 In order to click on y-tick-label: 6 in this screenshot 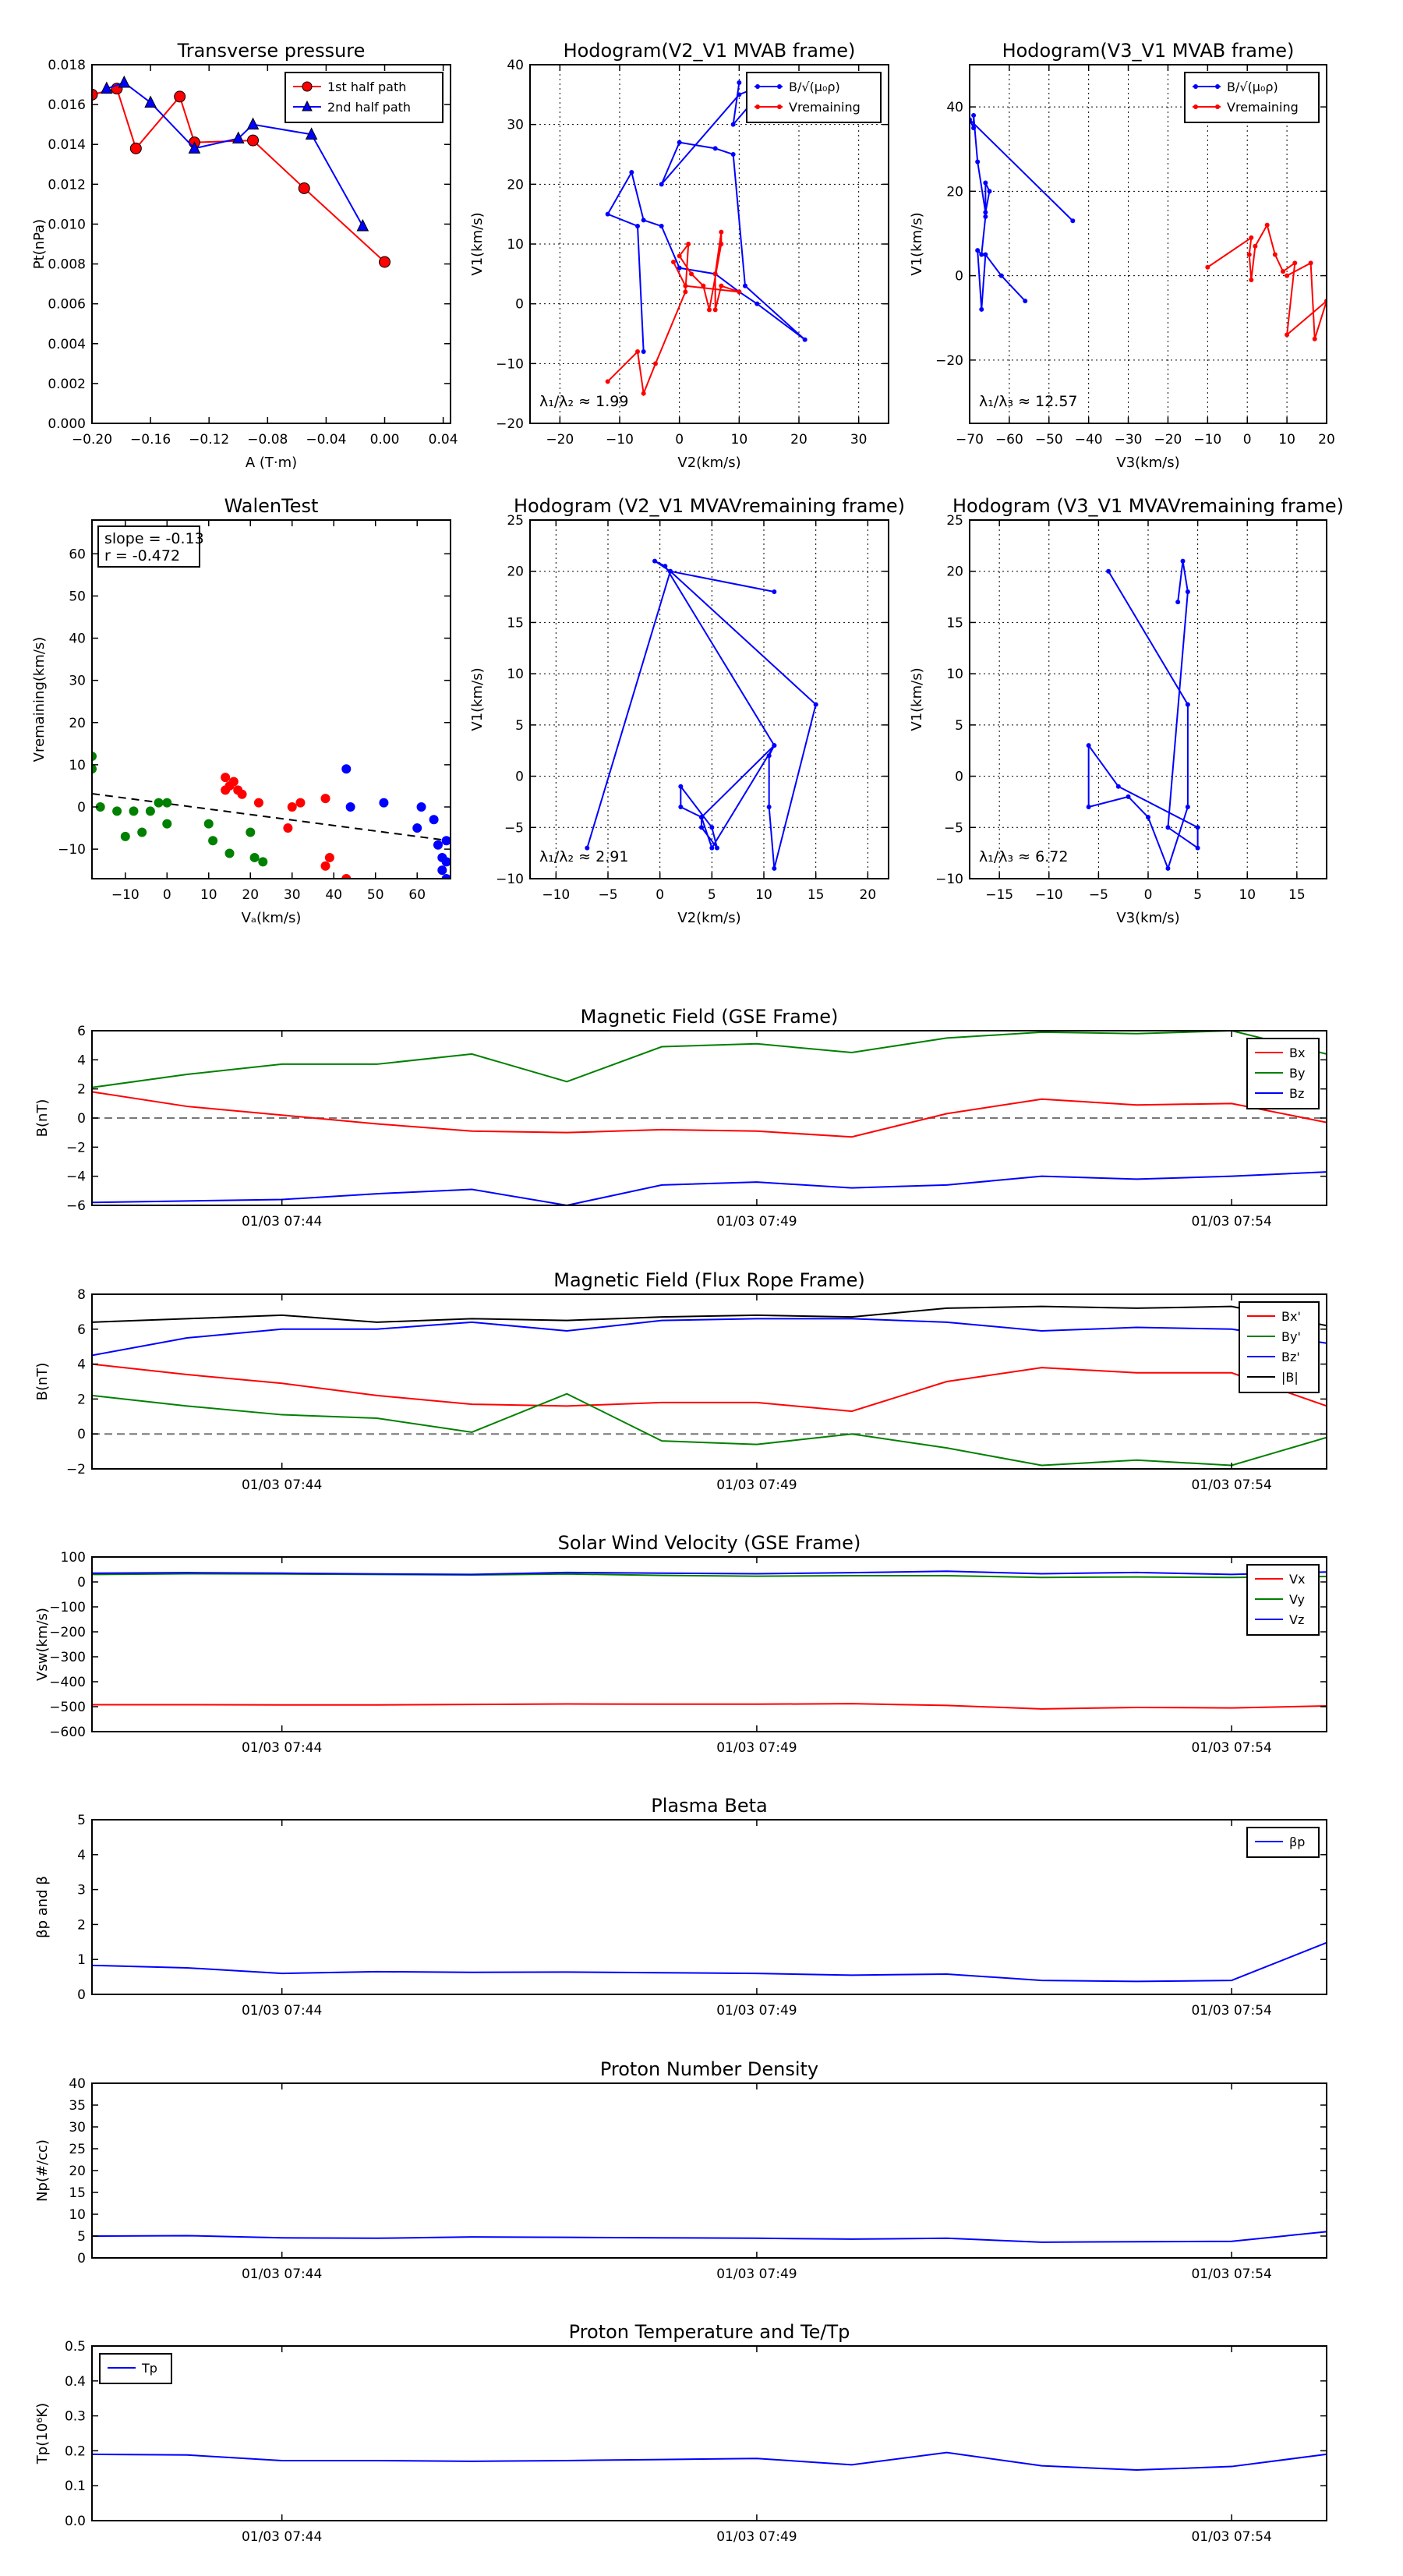, I will do `click(81, 1031)`.